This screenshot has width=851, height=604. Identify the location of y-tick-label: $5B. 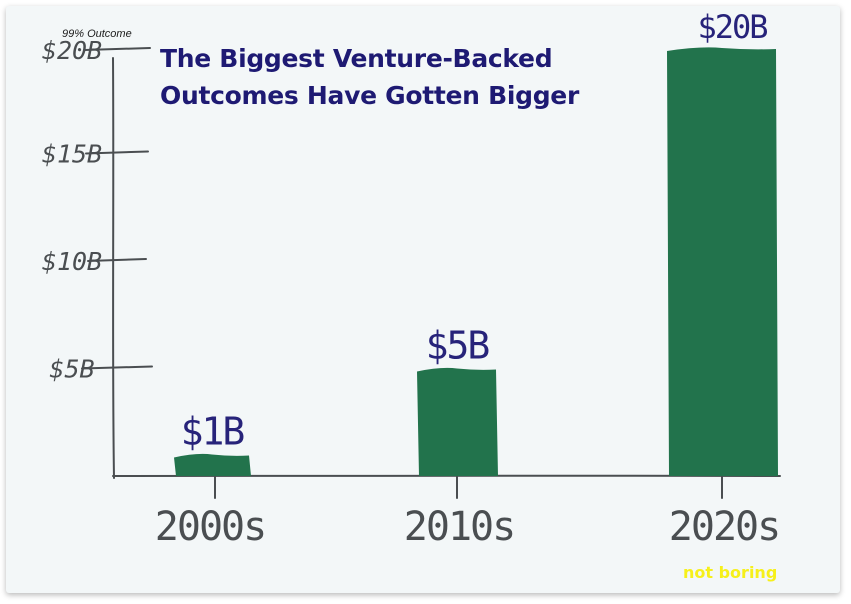
(71, 369).